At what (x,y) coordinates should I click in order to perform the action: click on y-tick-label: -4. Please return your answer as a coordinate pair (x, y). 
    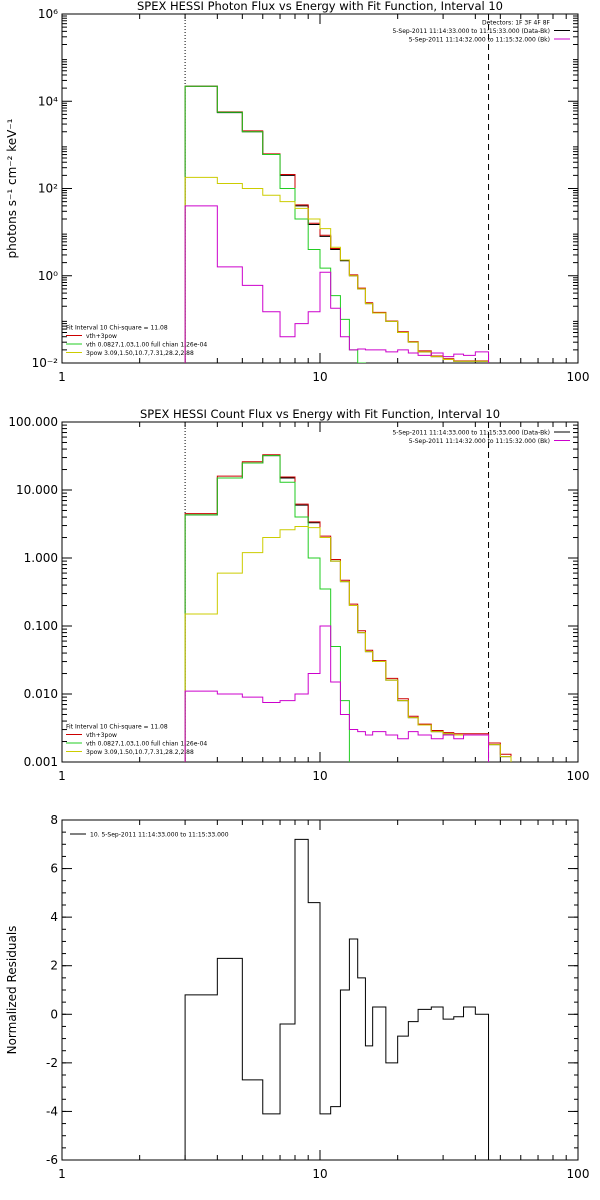
    Looking at the image, I should click on (52, 1111).